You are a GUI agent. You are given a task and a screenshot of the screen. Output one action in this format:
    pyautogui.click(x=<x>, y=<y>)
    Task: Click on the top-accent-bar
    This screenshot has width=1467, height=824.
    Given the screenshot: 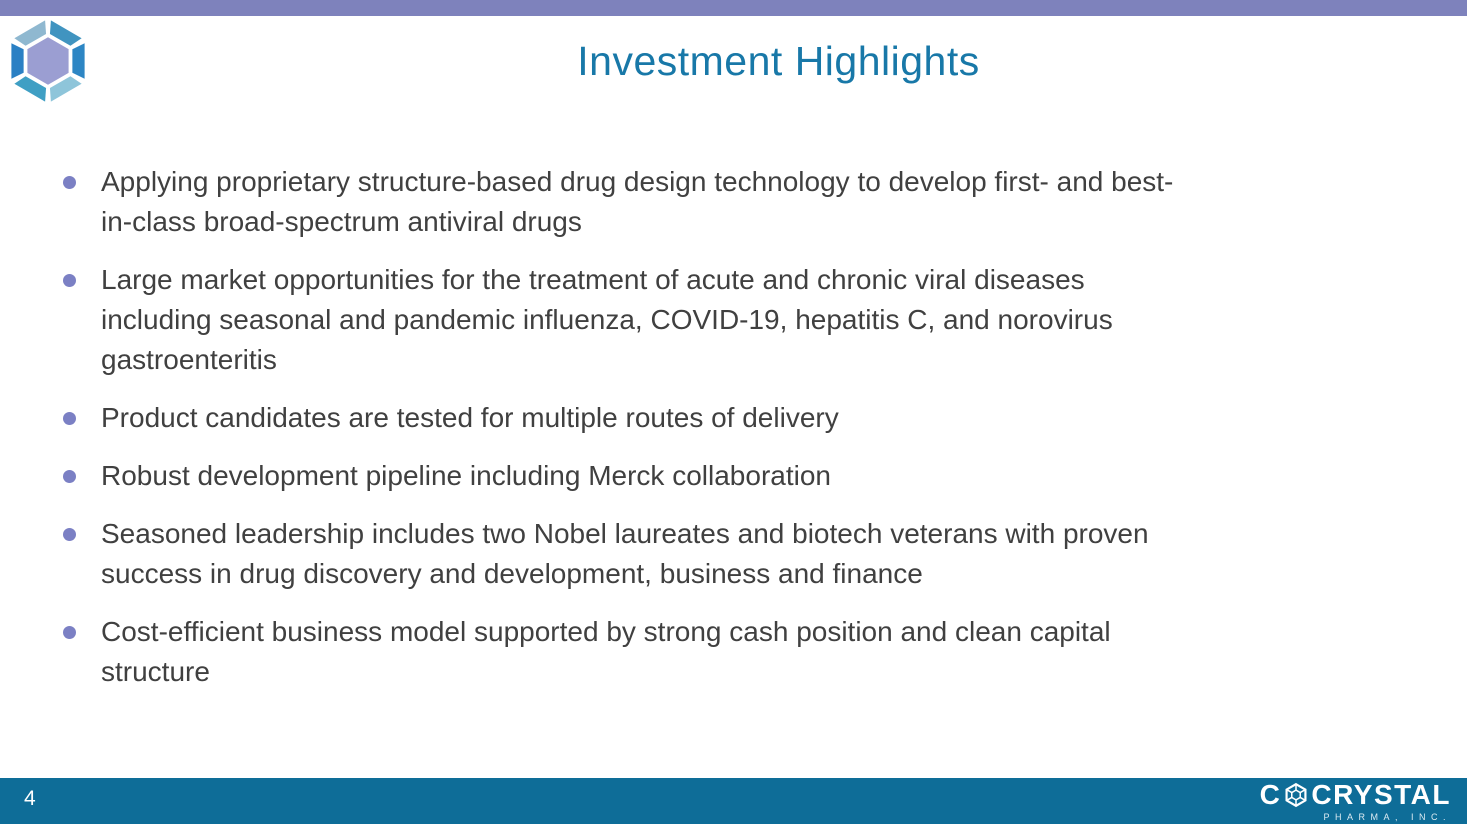 What is the action you would take?
    pyautogui.click(x=733, y=8)
    